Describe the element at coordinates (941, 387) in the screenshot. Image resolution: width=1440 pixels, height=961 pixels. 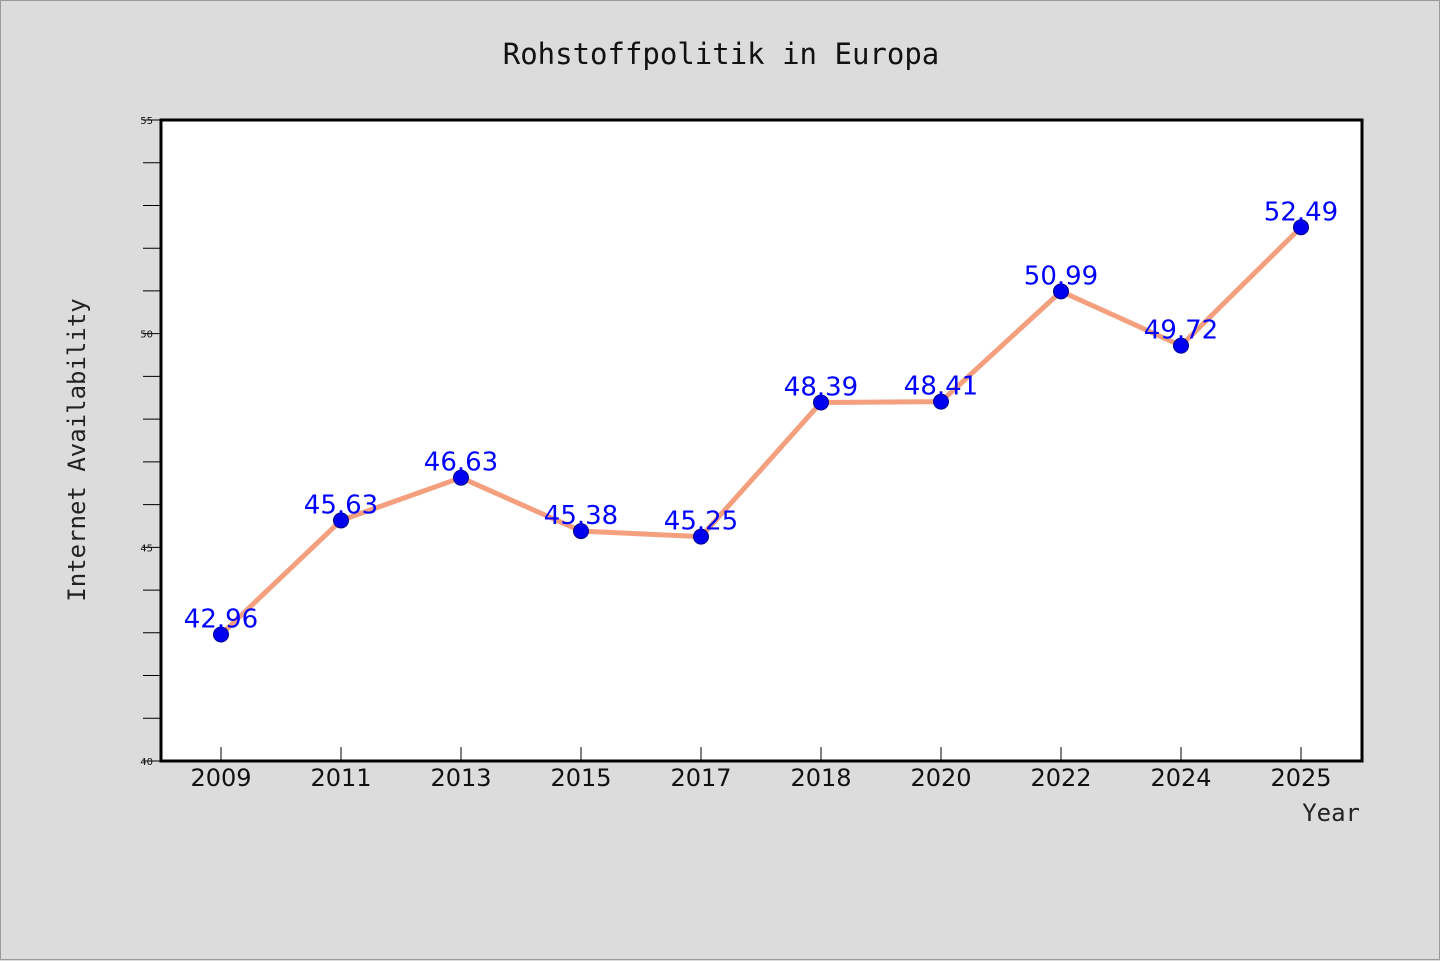
I see `data-label: 48.41` at that location.